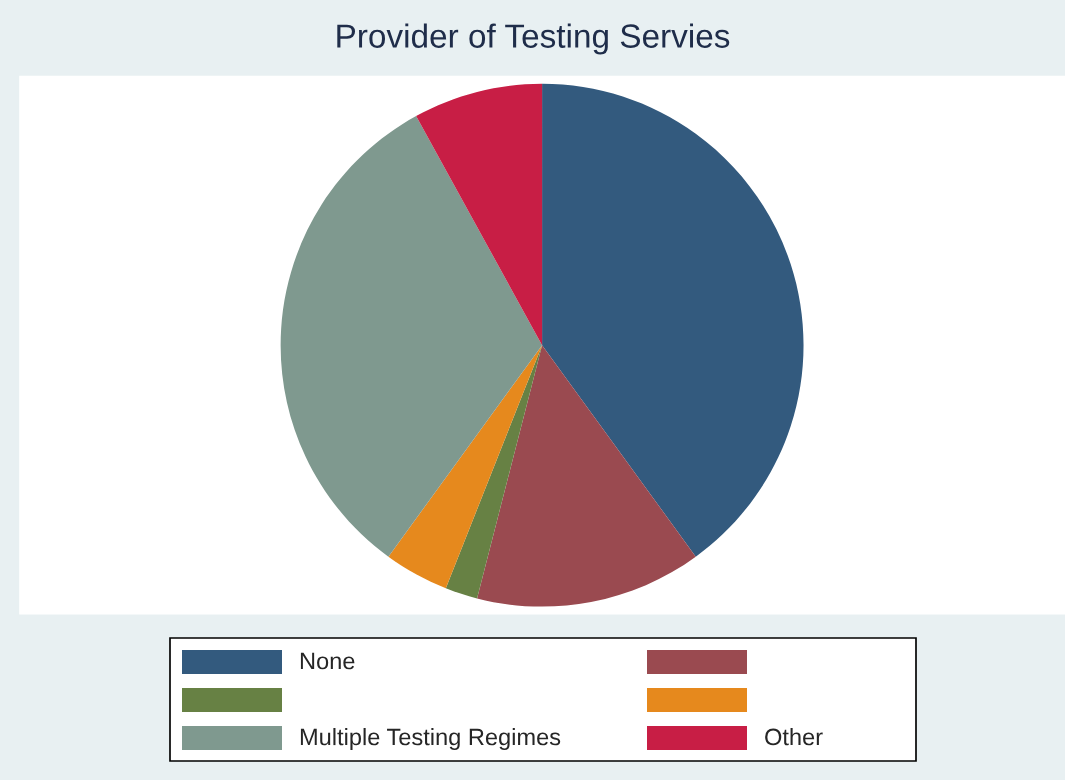 Image resolution: width=1065 pixels, height=780 pixels. What do you see at coordinates (794, 736) in the screenshot?
I see `legend-label: Other` at bounding box center [794, 736].